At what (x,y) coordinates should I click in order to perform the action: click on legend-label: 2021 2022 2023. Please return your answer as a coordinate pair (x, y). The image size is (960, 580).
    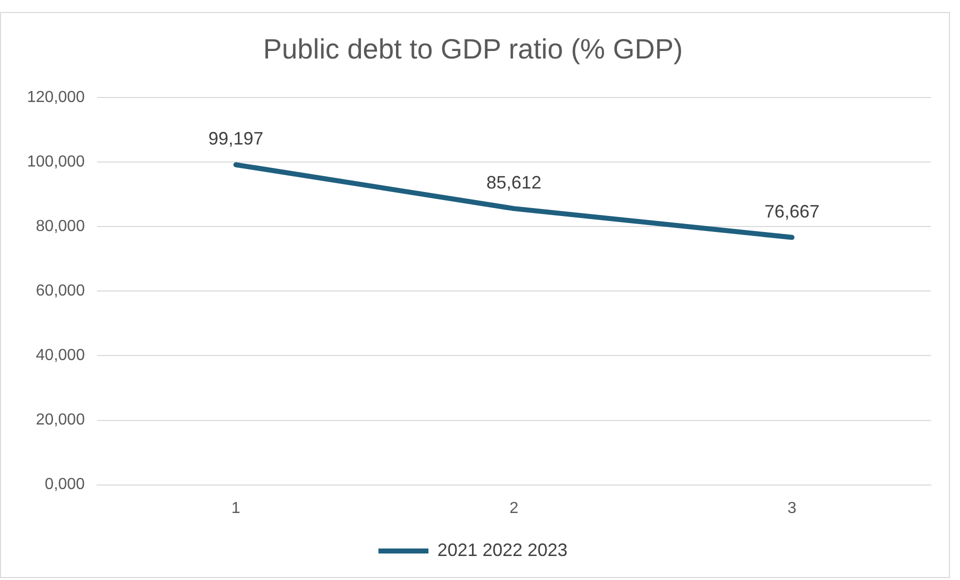
    Looking at the image, I should click on (502, 550).